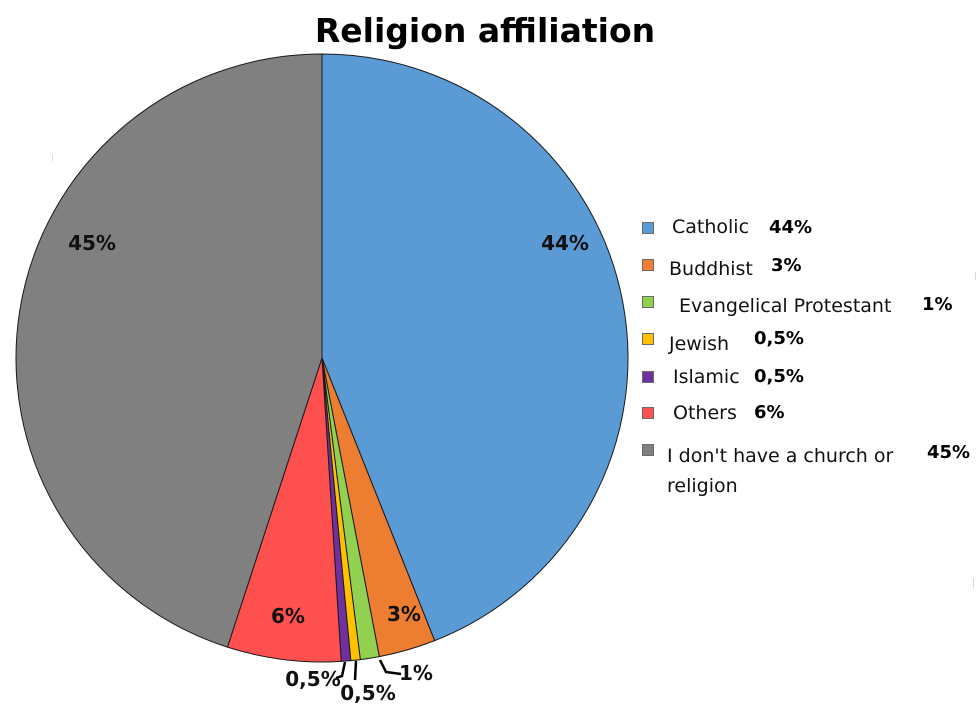 Image resolution: width=977 pixels, height=710 pixels. I want to click on data-label: 6%, so click(288, 616).